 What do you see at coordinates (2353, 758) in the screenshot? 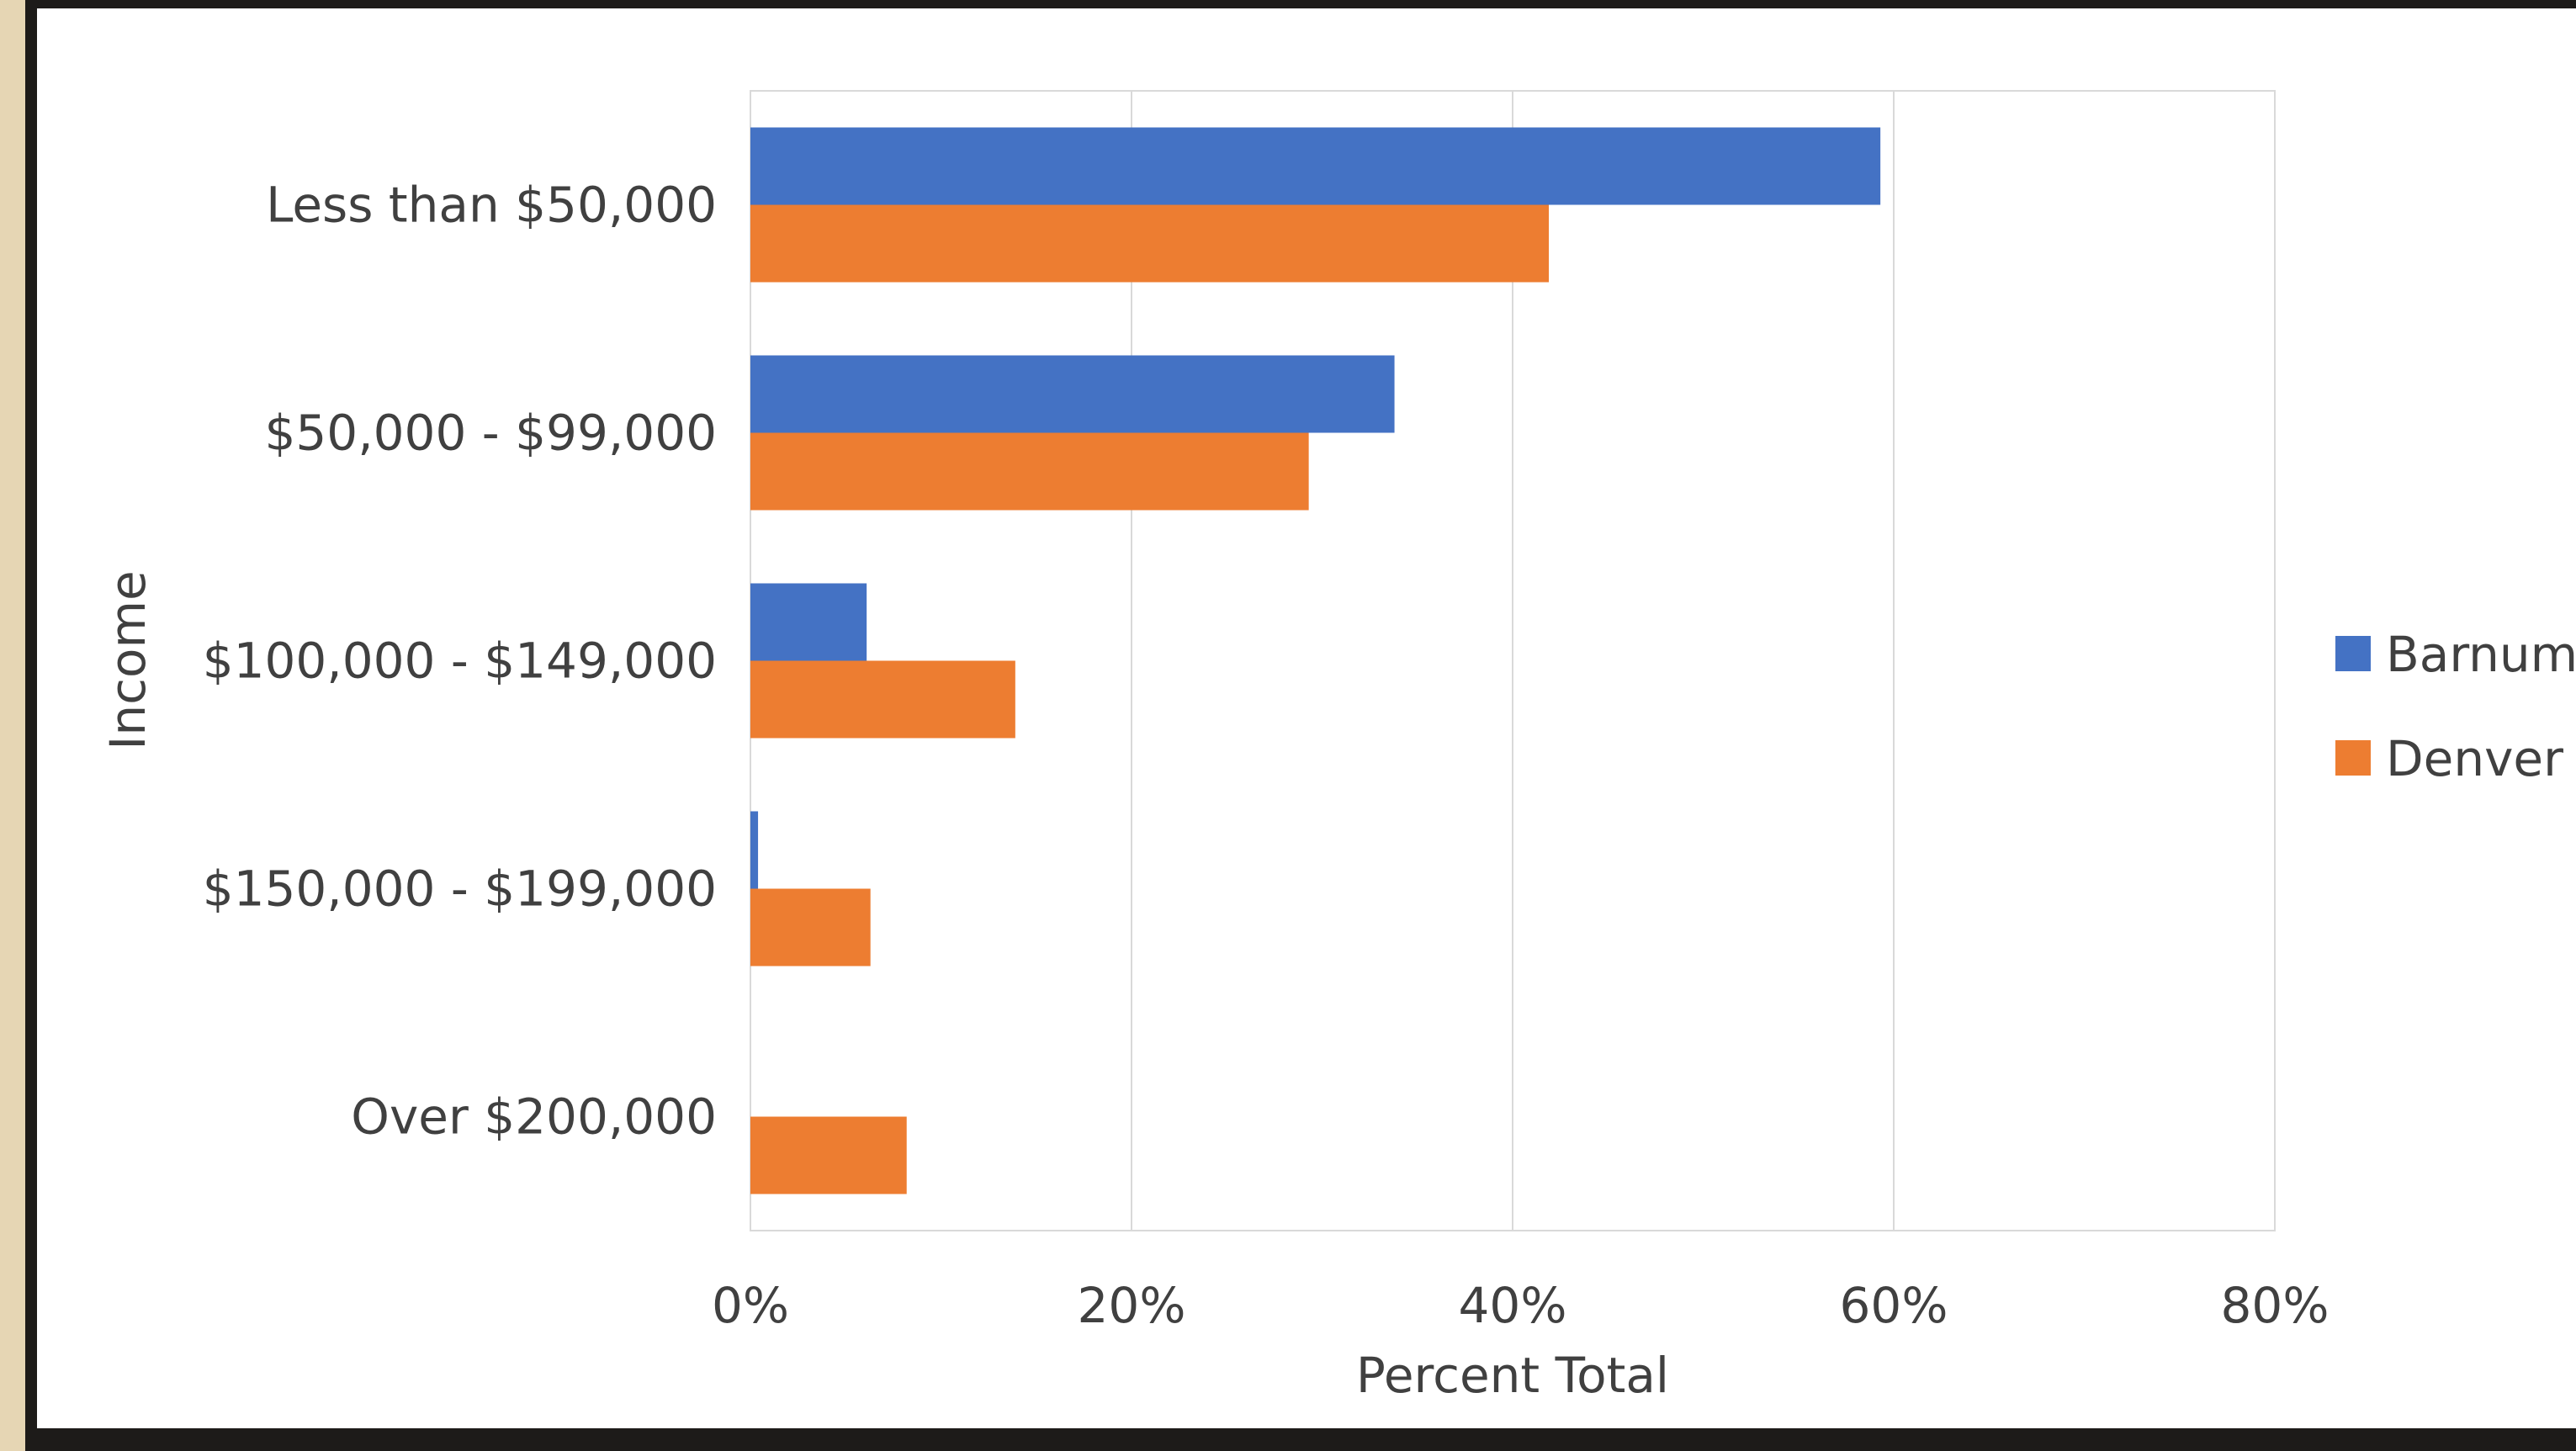
I see `legend-swatch-denver` at bounding box center [2353, 758].